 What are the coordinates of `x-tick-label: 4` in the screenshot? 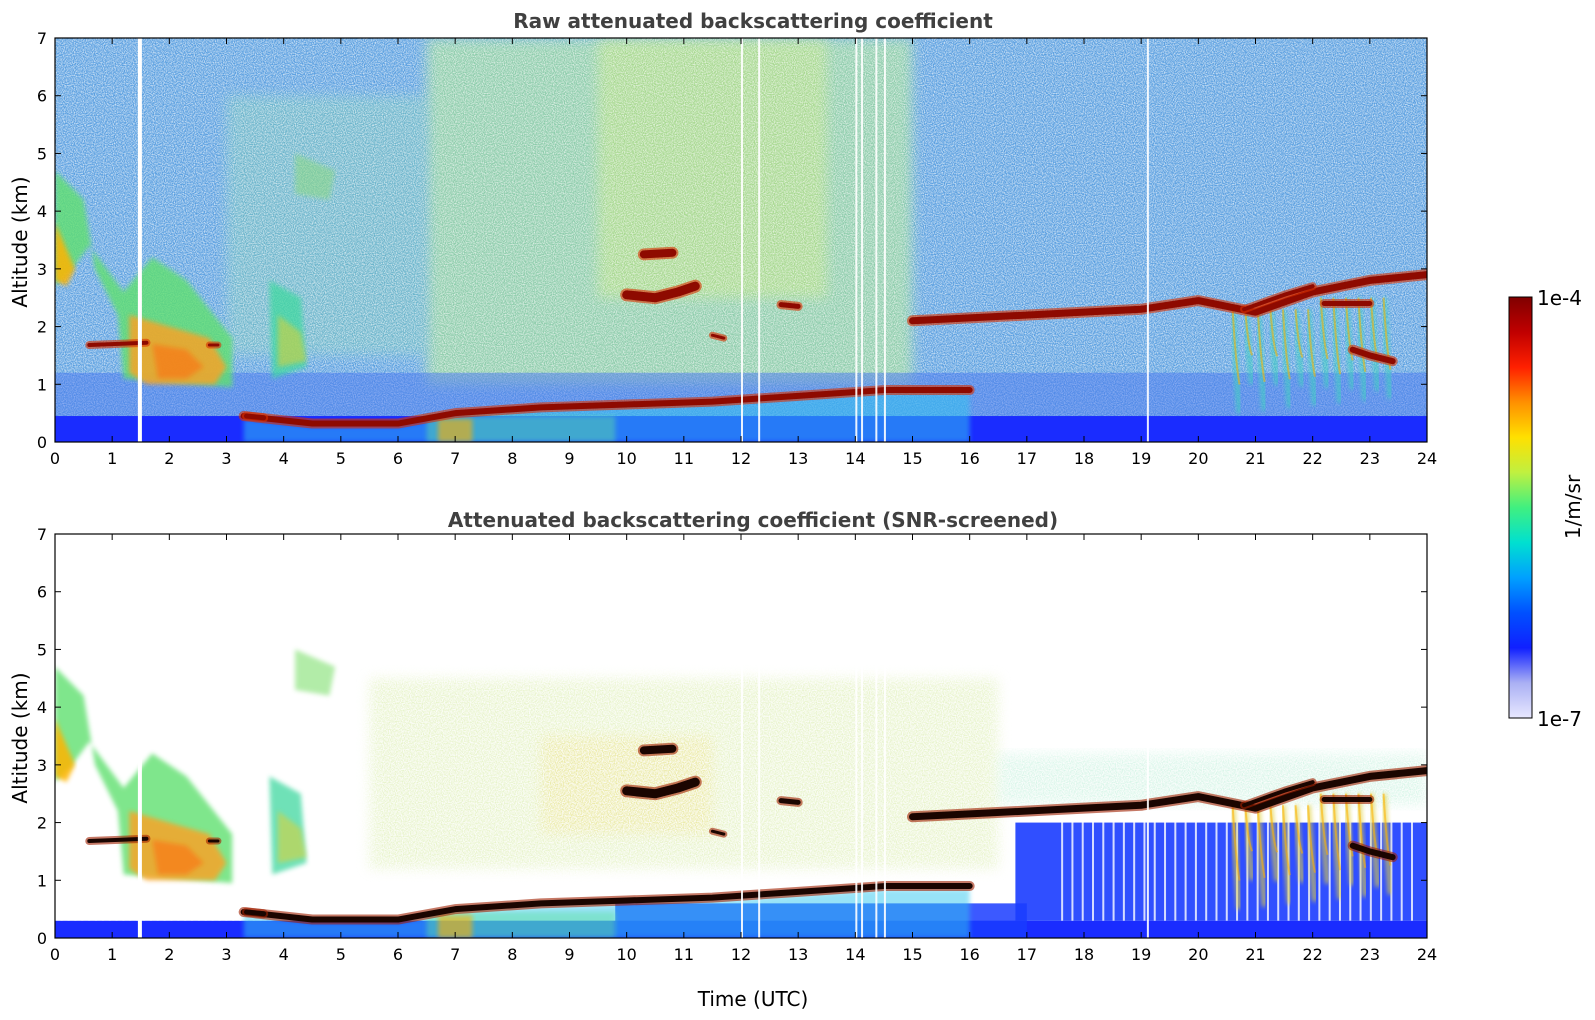 It's located at (284, 954).